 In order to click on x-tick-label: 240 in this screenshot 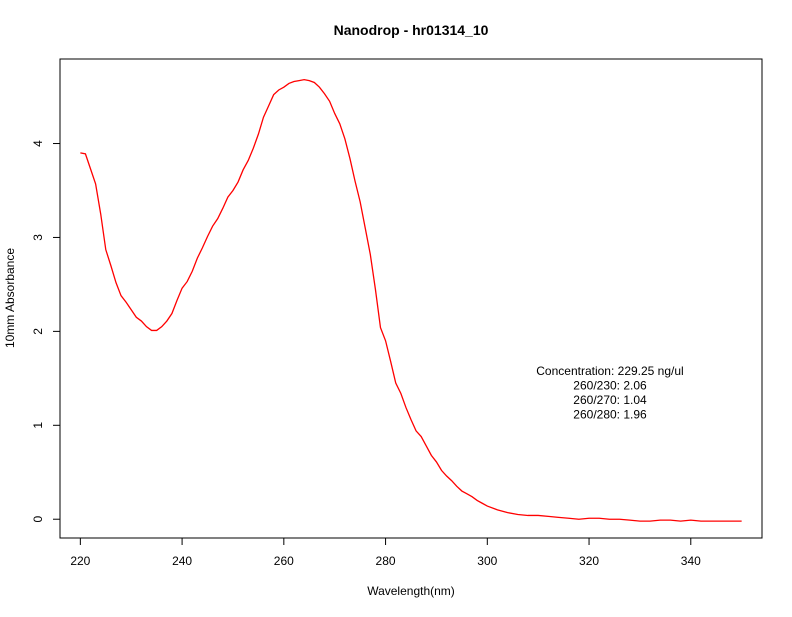, I will do `click(182, 561)`.